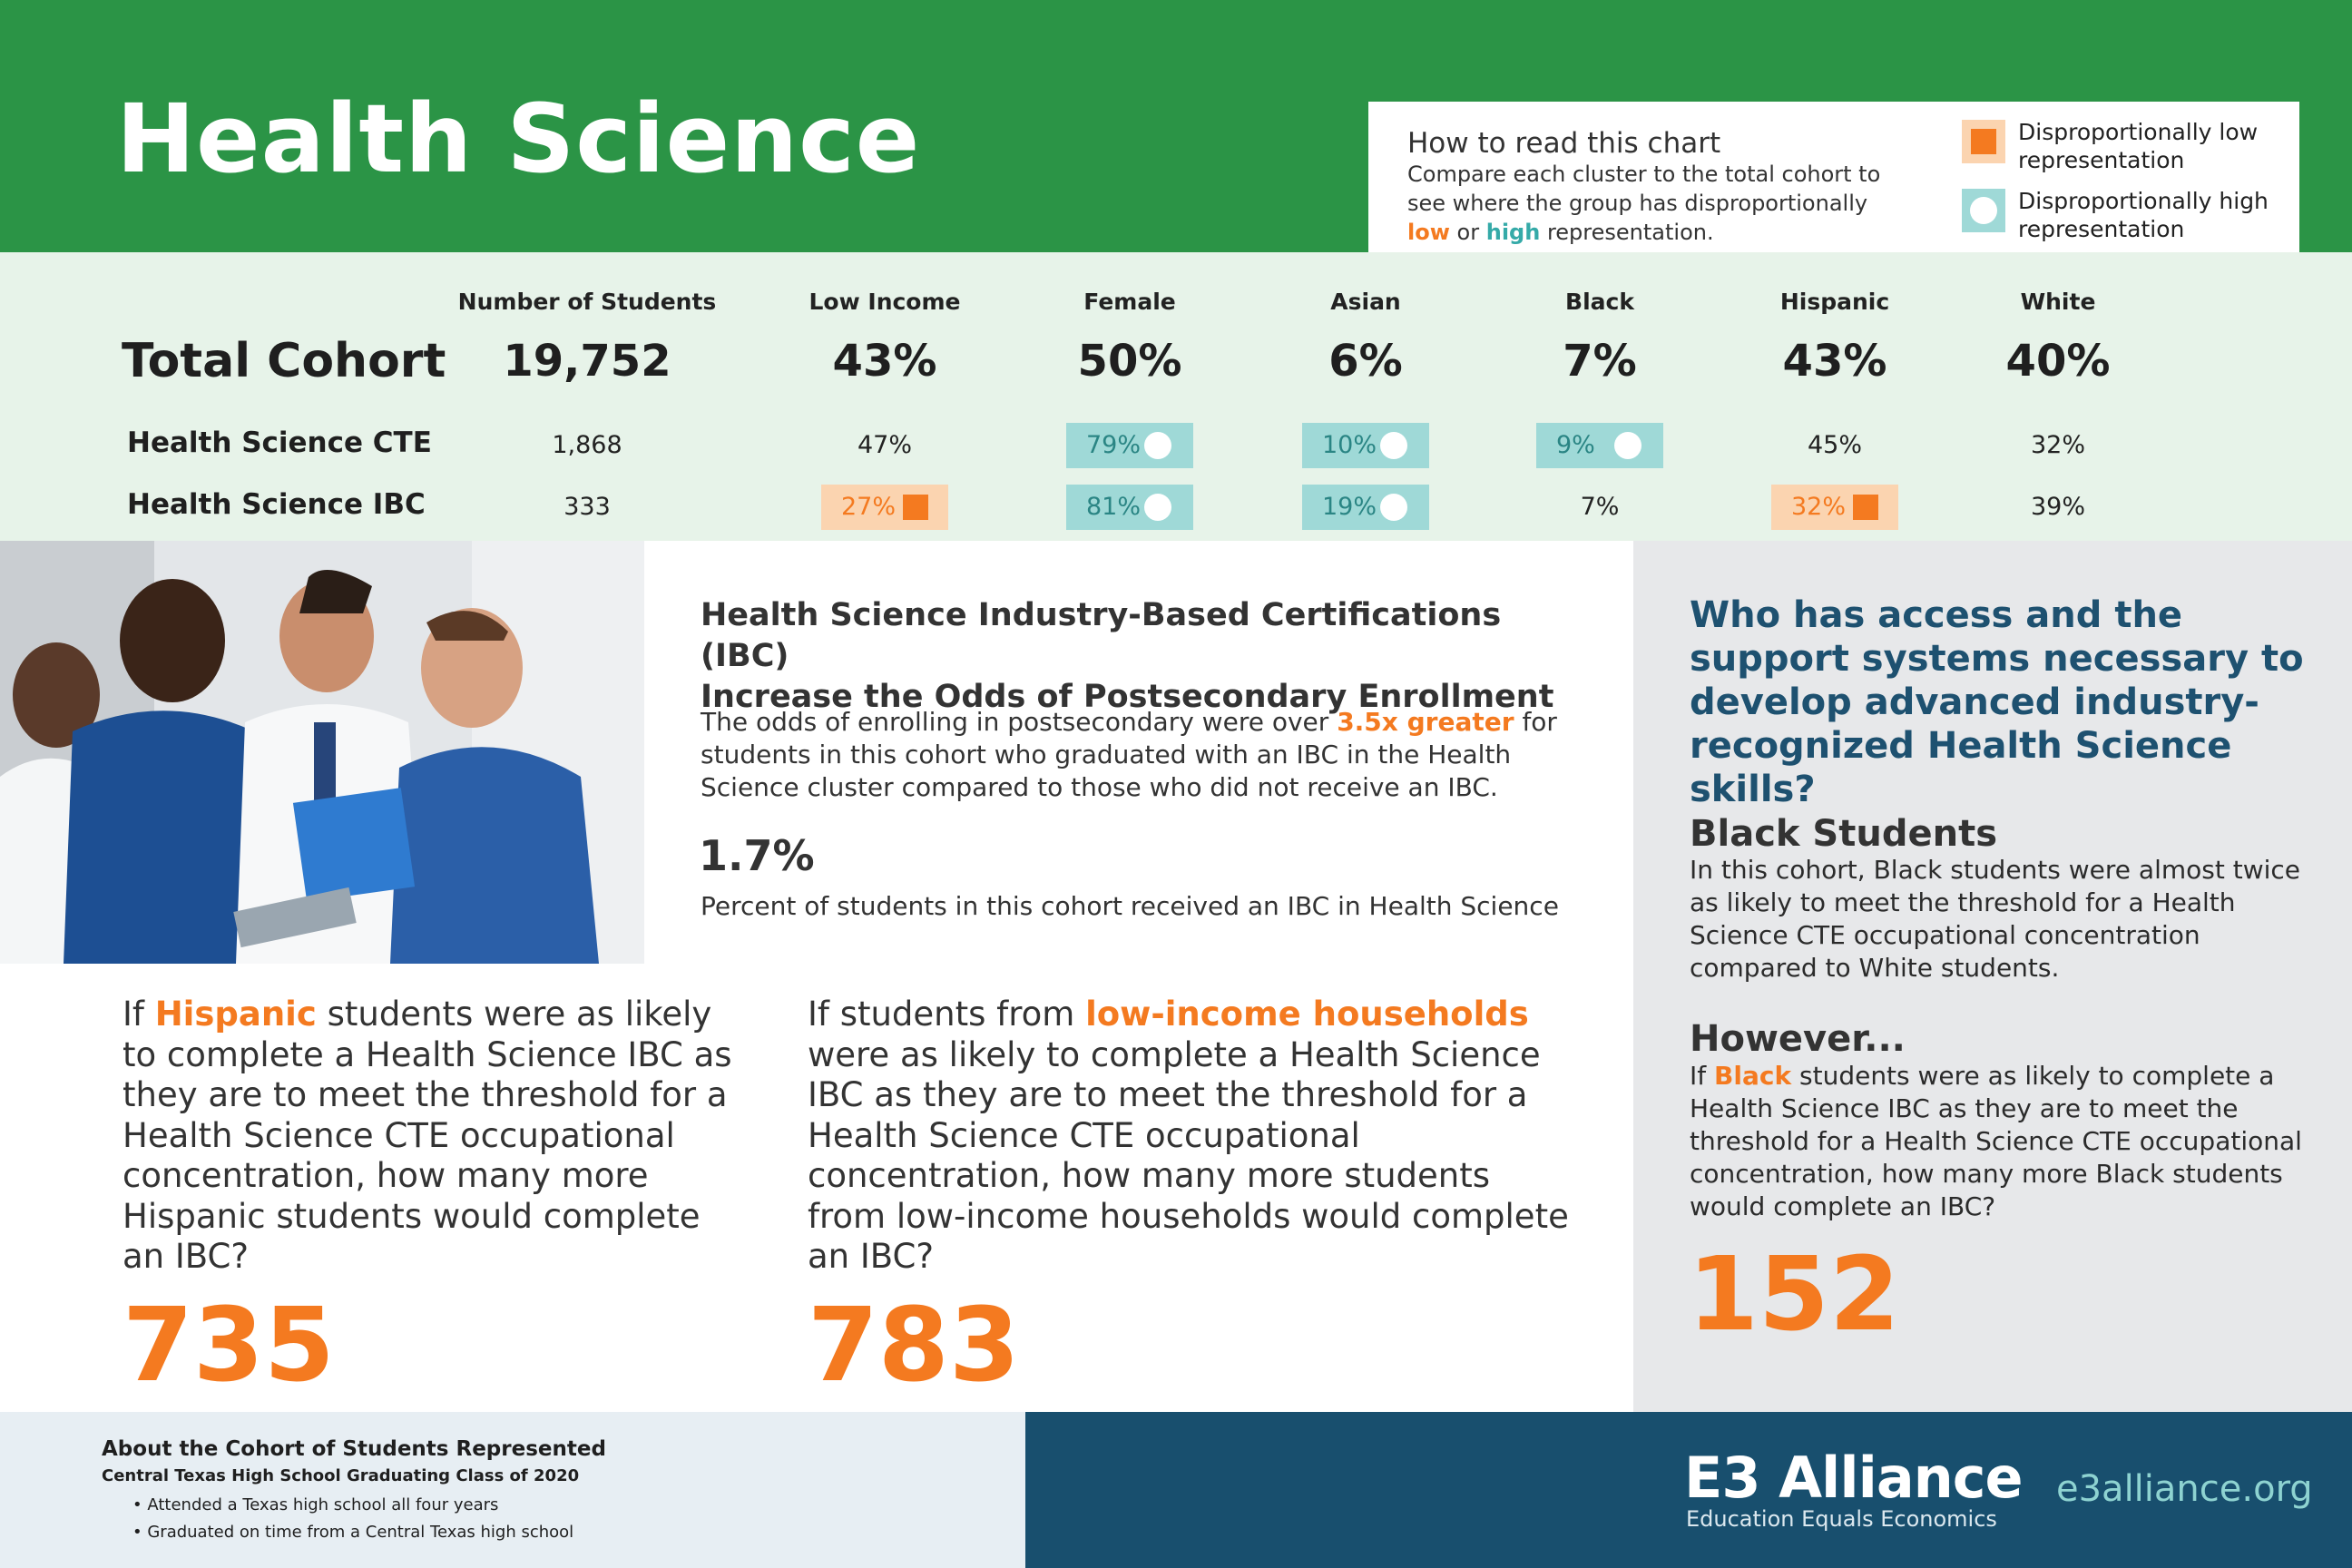 Image resolution: width=2352 pixels, height=1568 pixels. I want to click on total-cohort-label: Total Cohort, so click(284, 361).